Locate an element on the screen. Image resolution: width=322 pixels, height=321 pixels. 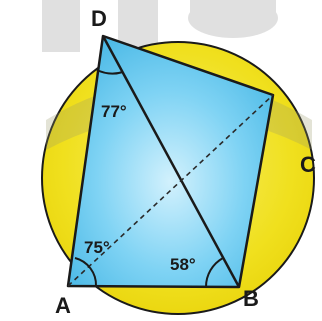
angle-arc-a is located at coordinates (86, 272).